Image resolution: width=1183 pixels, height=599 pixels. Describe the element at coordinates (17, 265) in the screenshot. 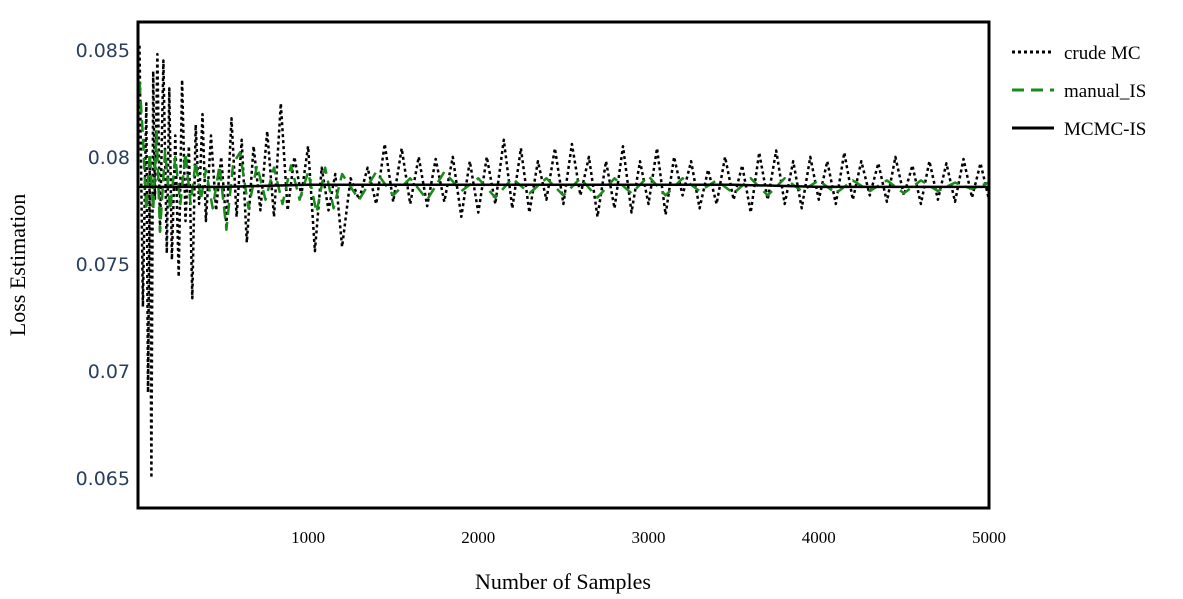

I see `y-axis-title: Loss Estimation` at that location.